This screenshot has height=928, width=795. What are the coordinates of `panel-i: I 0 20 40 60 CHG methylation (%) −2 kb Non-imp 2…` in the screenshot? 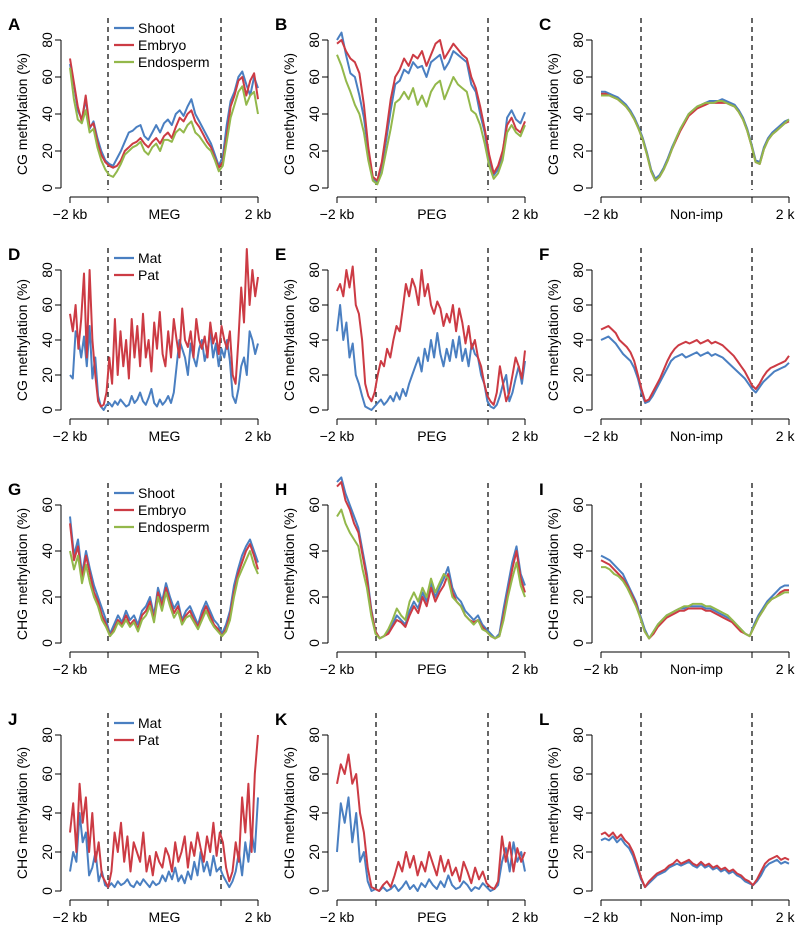 It's located at (667, 578).